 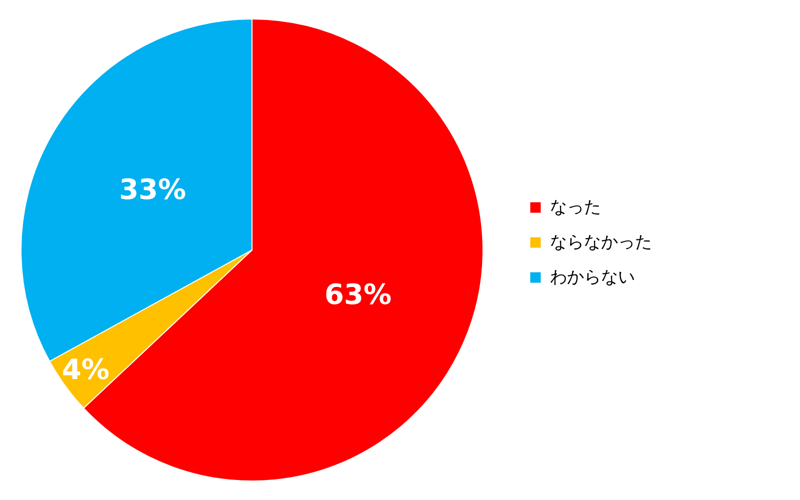 I want to click on data-label: 33%, so click(x=152, y=189).